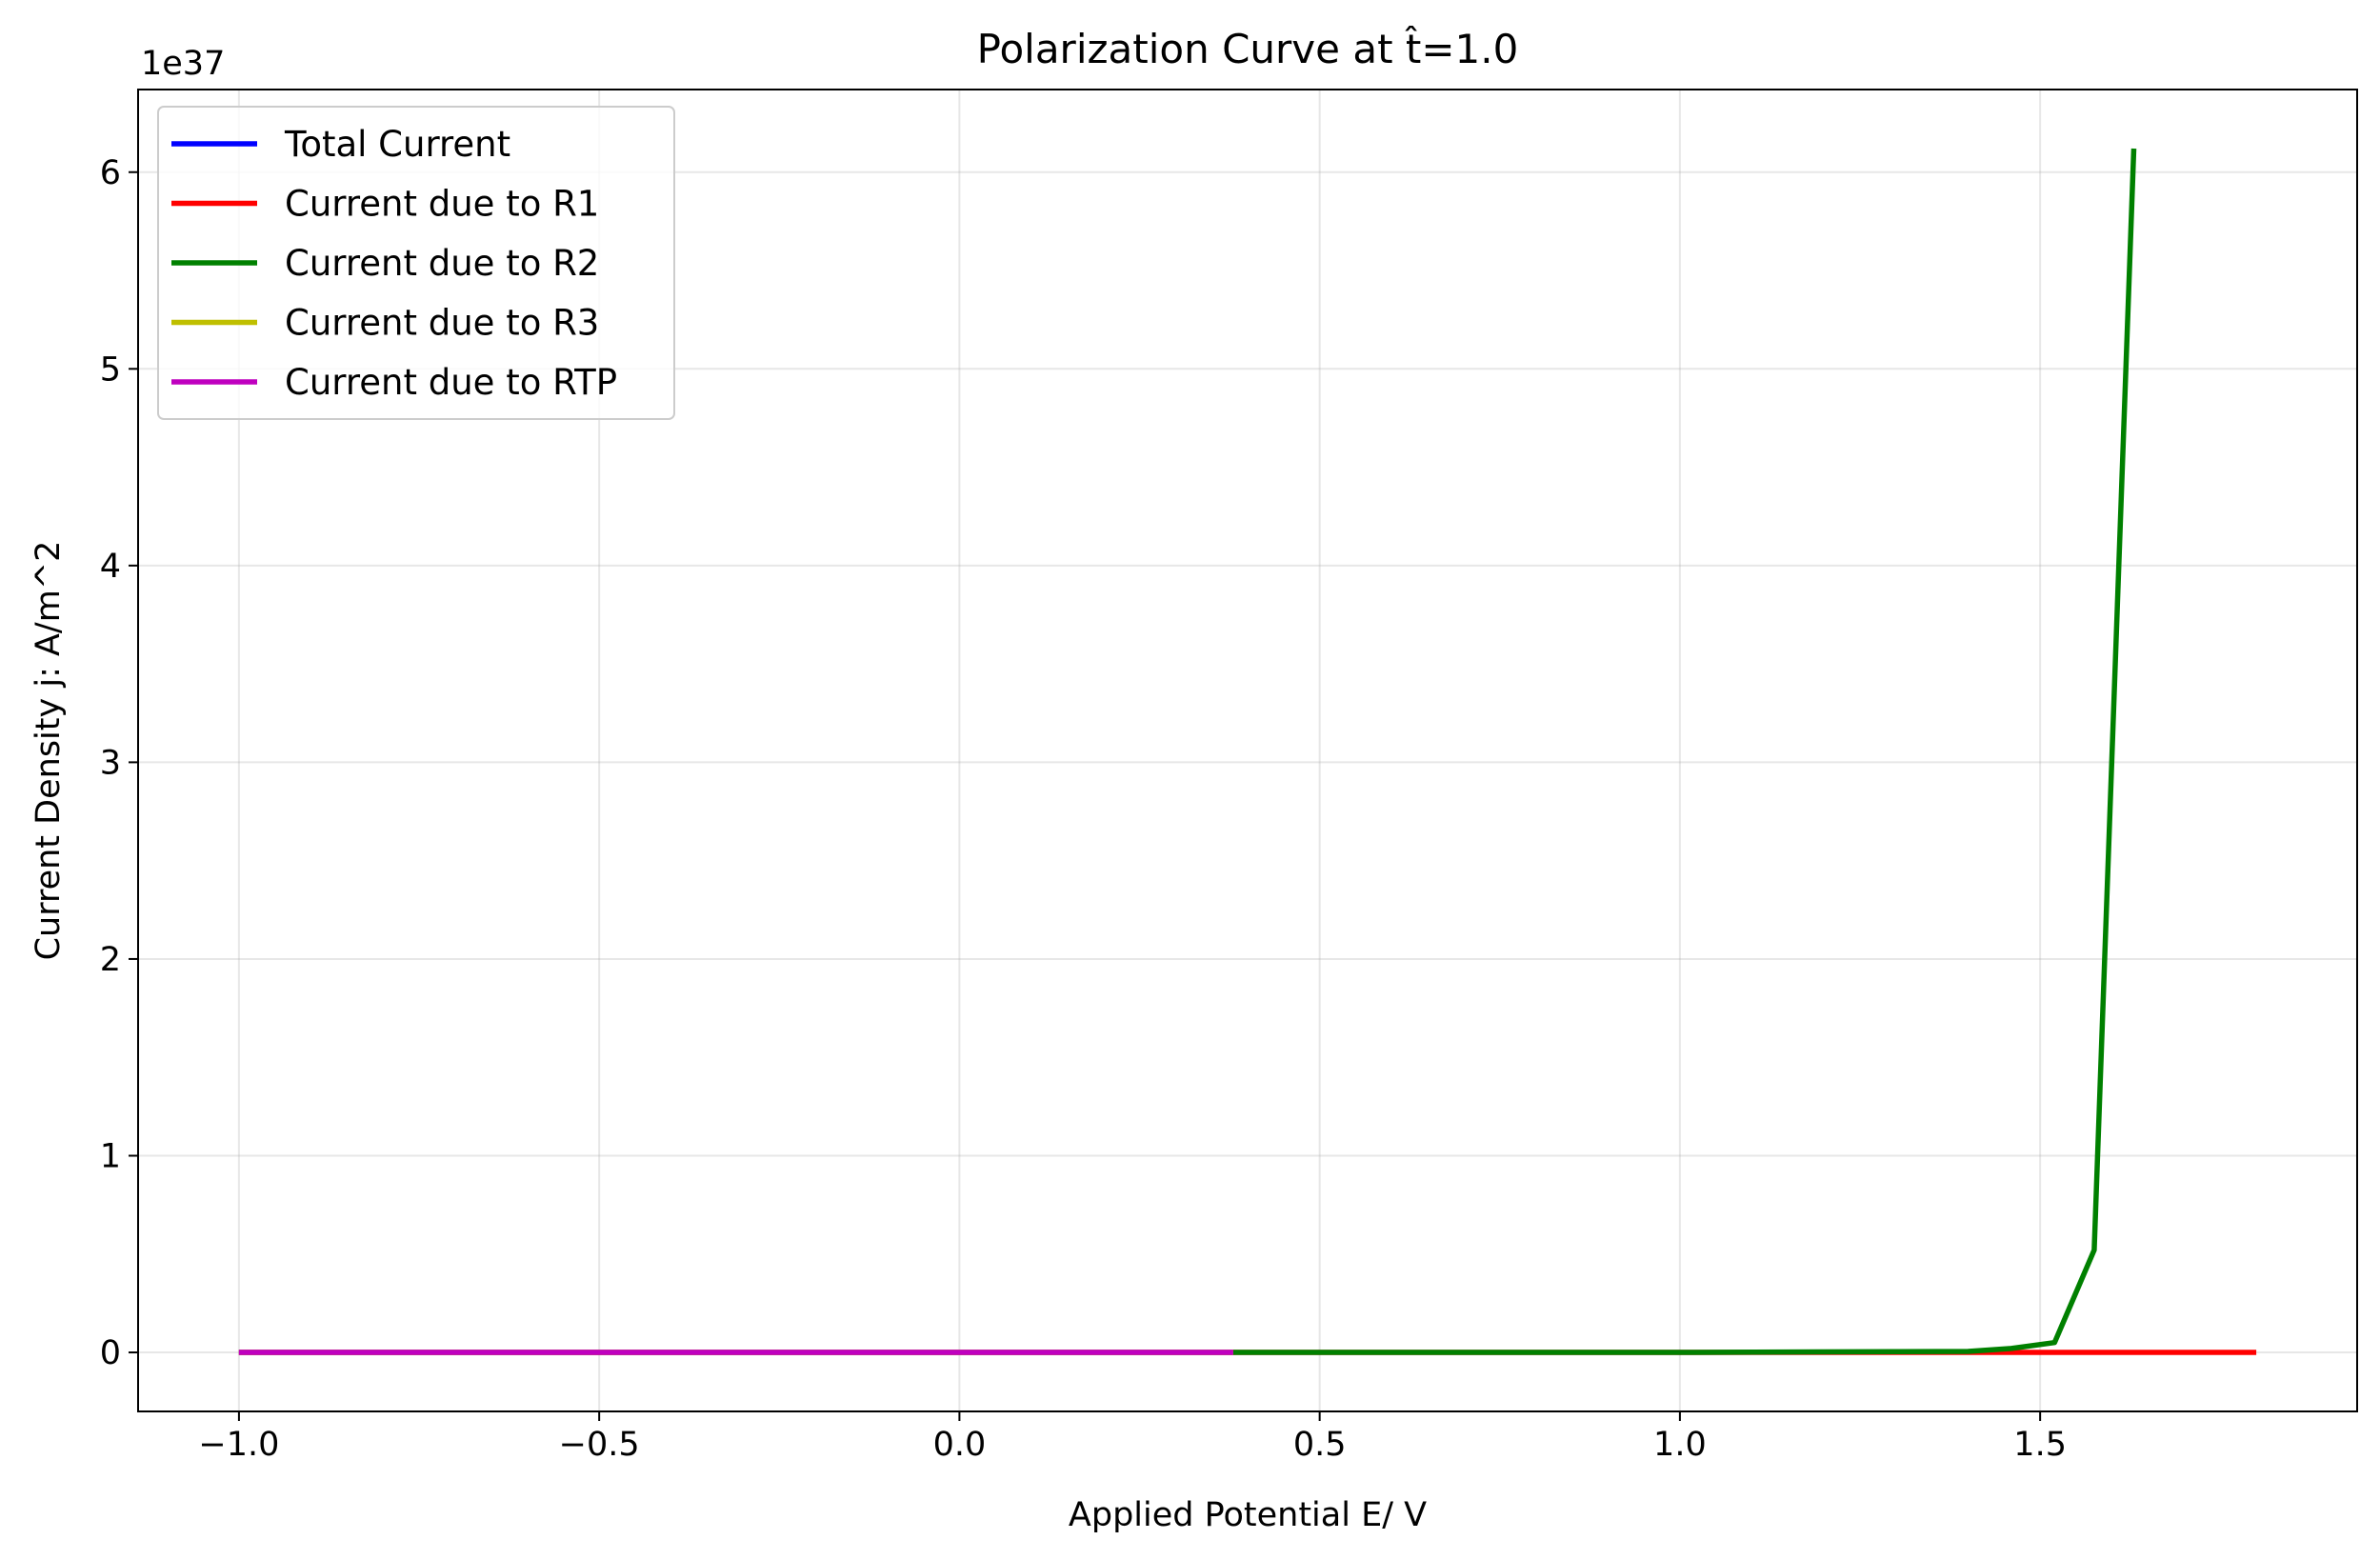  I want to click on legend-label-current-due-to-r3: Current due to R3, so click(442, 323).